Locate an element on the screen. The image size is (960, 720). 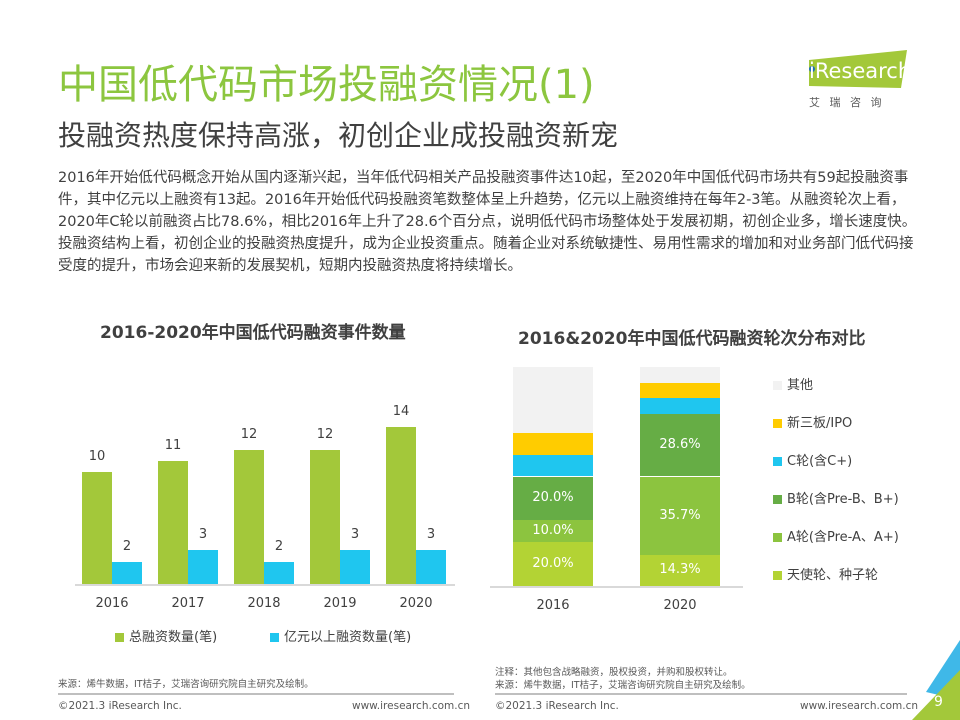
legend-label: 新三板/IPO is located at coordinates (820, 423).